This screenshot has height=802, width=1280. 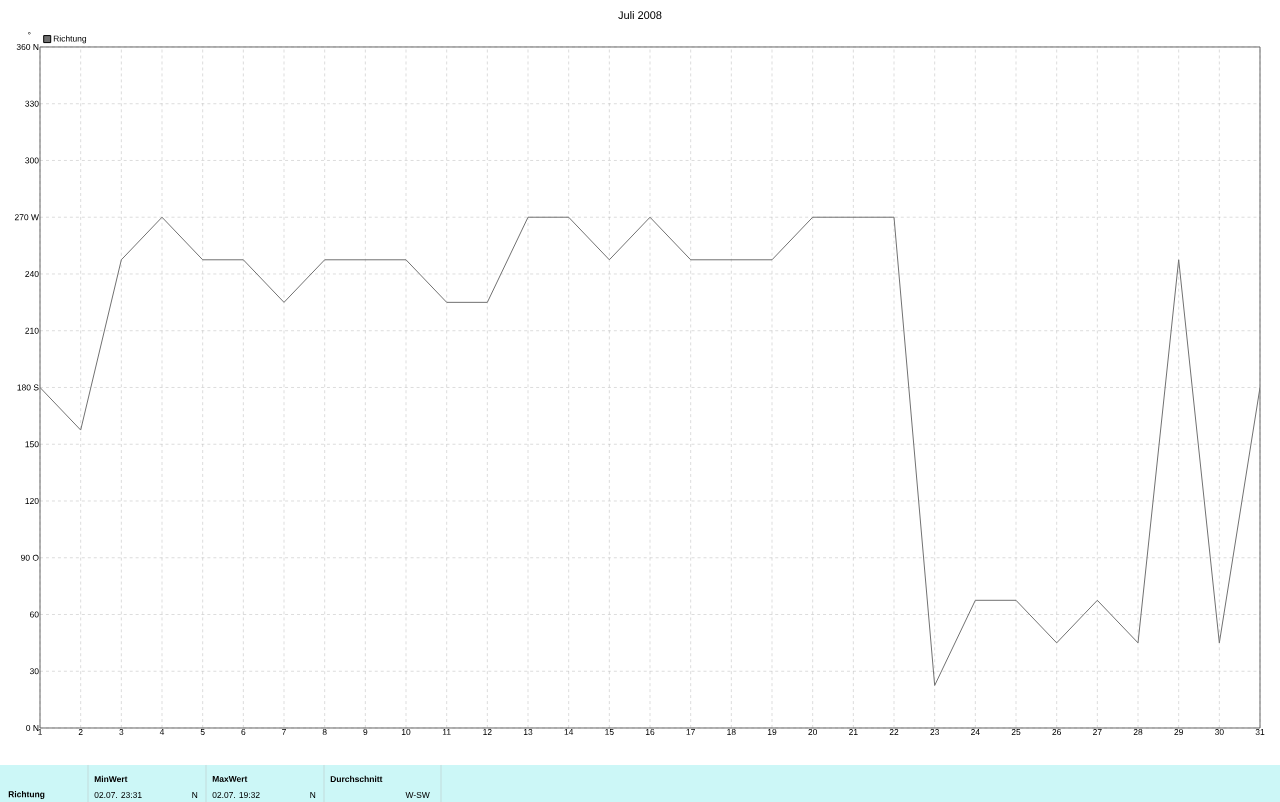 I want to click on x-tick-label: 27, so click(x=1097, y=731).